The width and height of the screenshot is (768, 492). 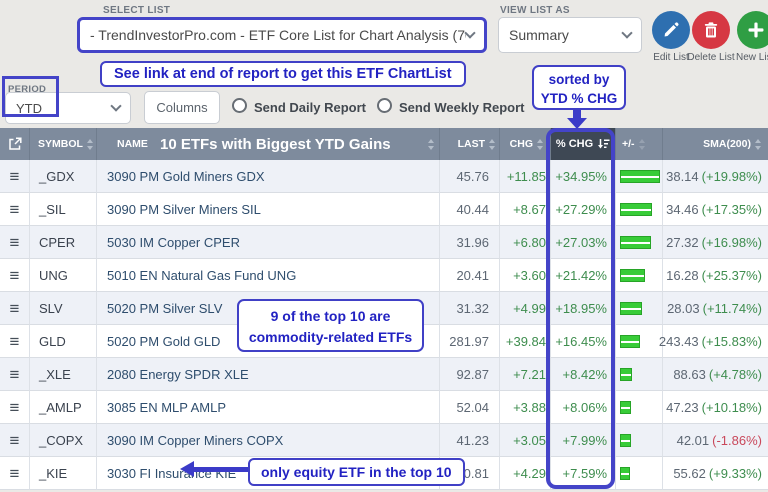 What do you see at coordinates (63, 209) in the screenshot?
I see `symbol-cell: _SIL` at bounding box center [63, 209].